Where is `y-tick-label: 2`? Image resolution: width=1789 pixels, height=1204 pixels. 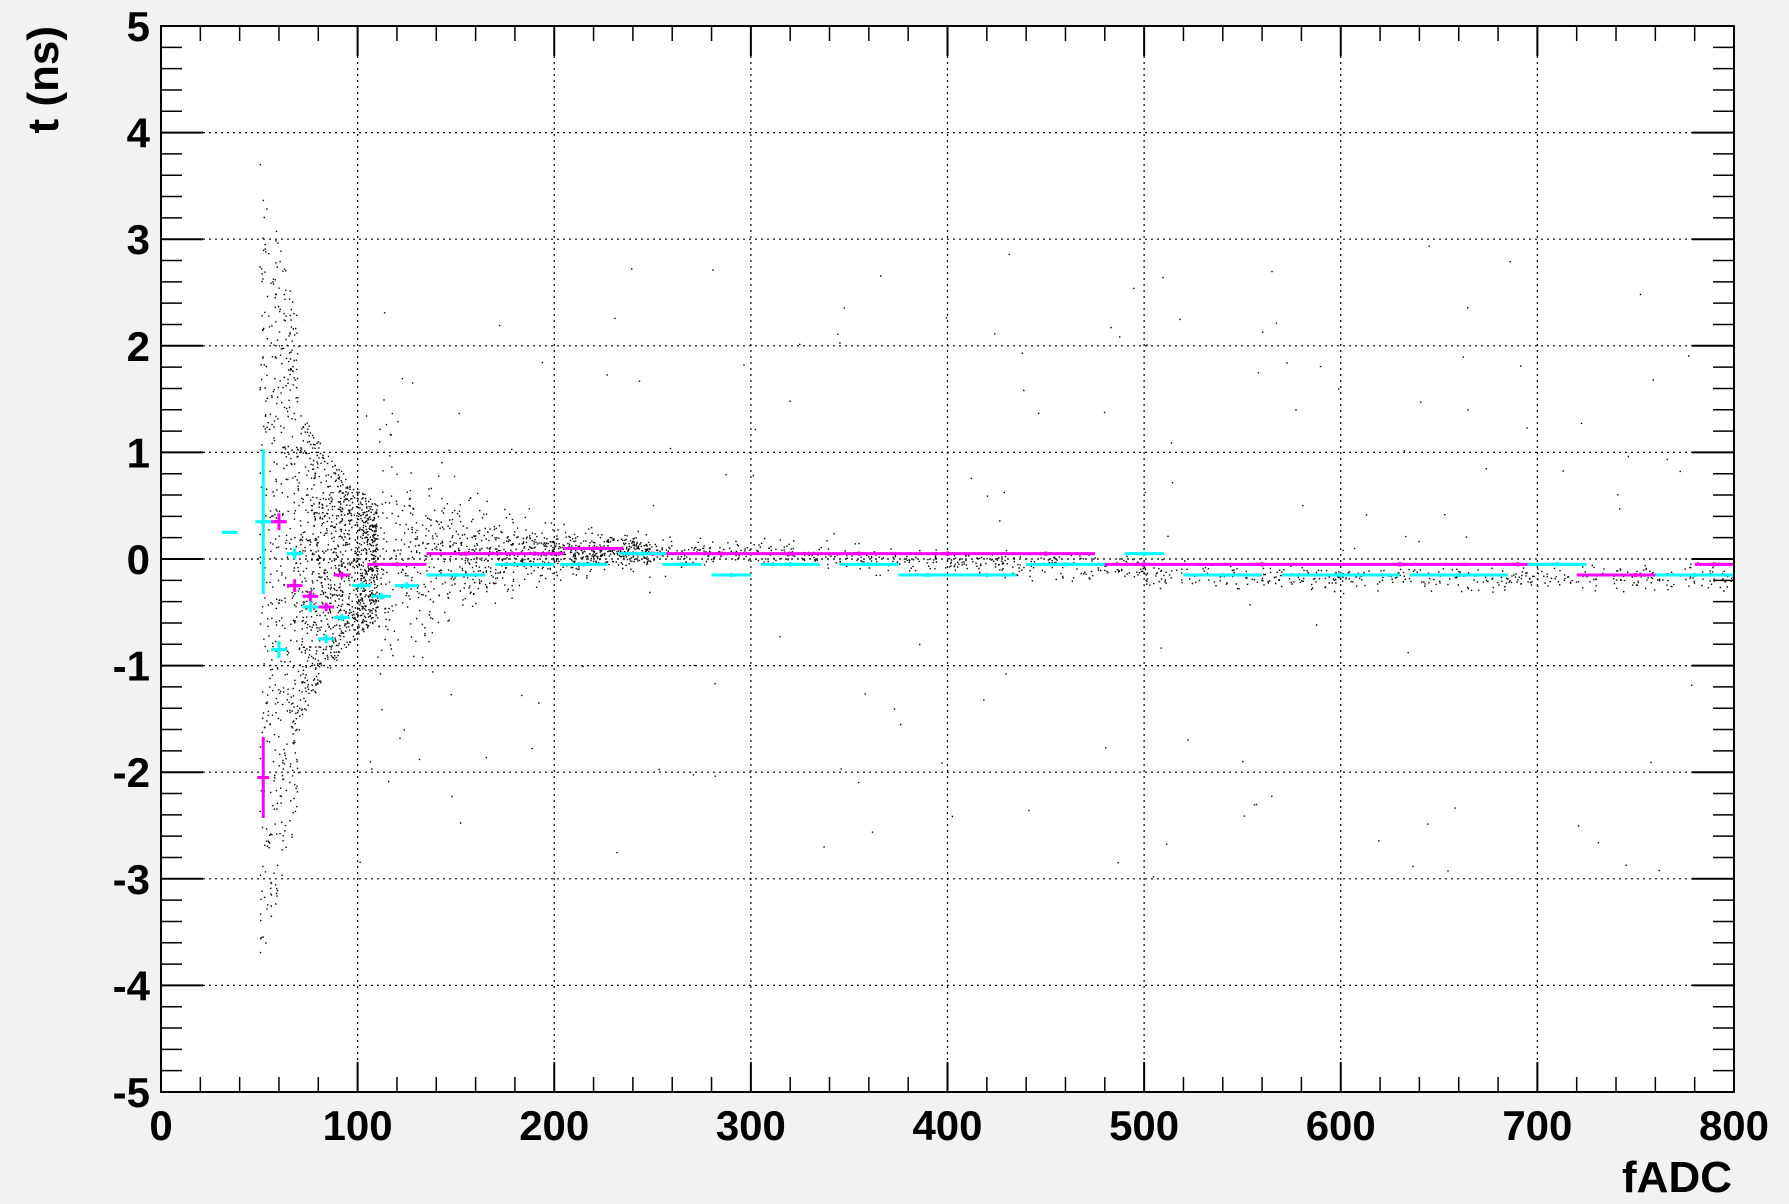
y-tick-label: 2 is located at coordinates (138, 346).